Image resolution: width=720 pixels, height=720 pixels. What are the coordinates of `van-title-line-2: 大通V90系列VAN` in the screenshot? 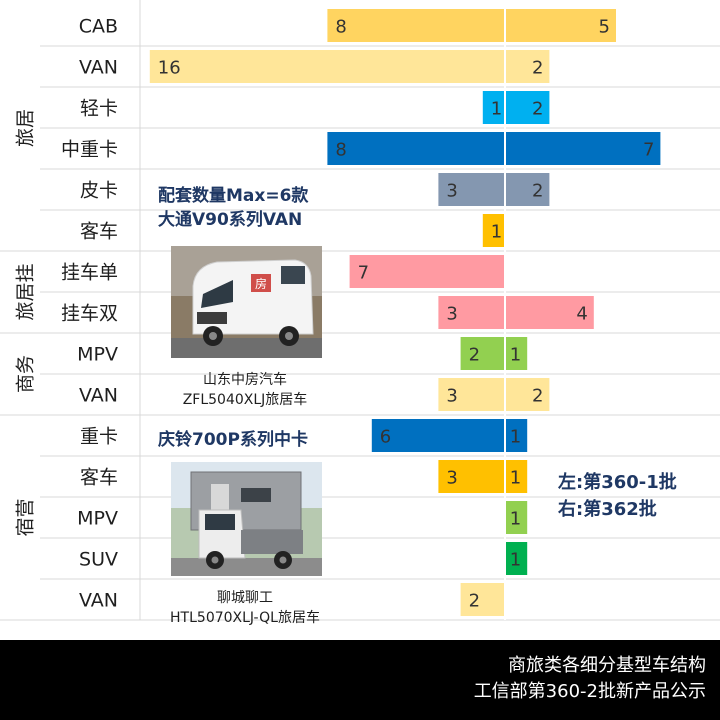 It's located at (230, 220).